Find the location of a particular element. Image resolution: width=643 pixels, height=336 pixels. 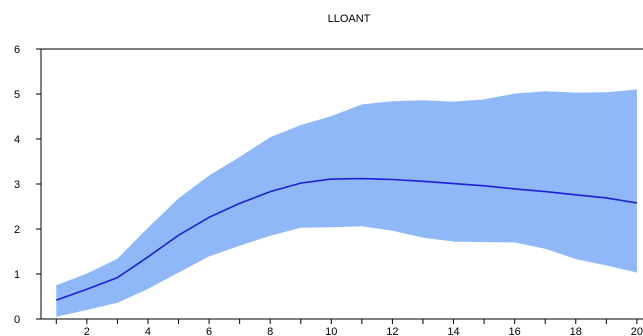

x-tick-label: 6 is located at coordinates (209, 331).